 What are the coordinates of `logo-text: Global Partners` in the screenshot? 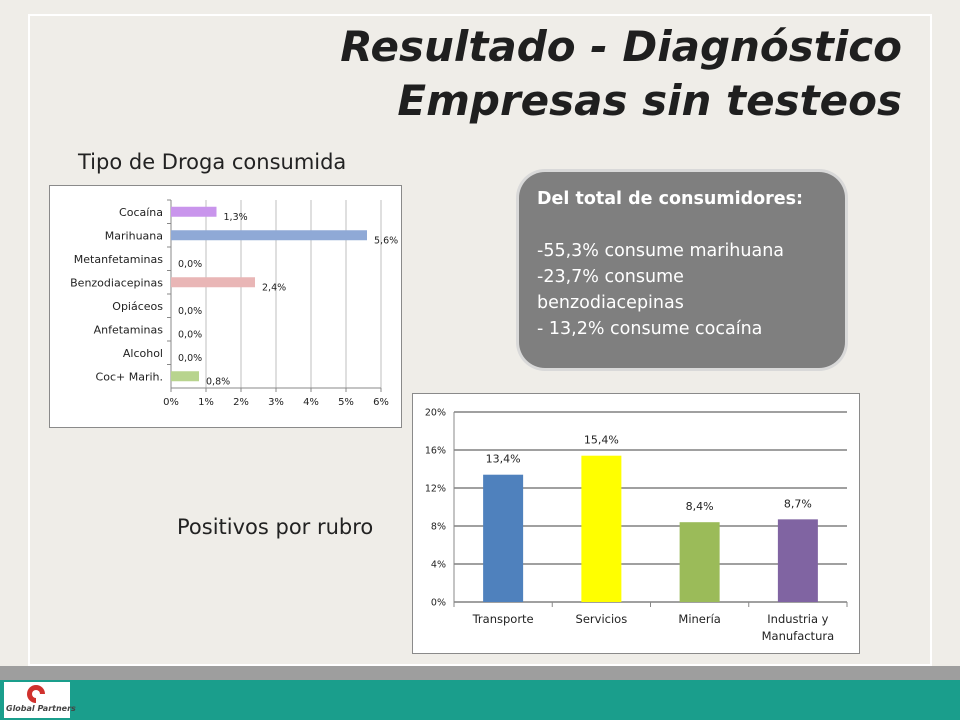 It's located at (41, 708).